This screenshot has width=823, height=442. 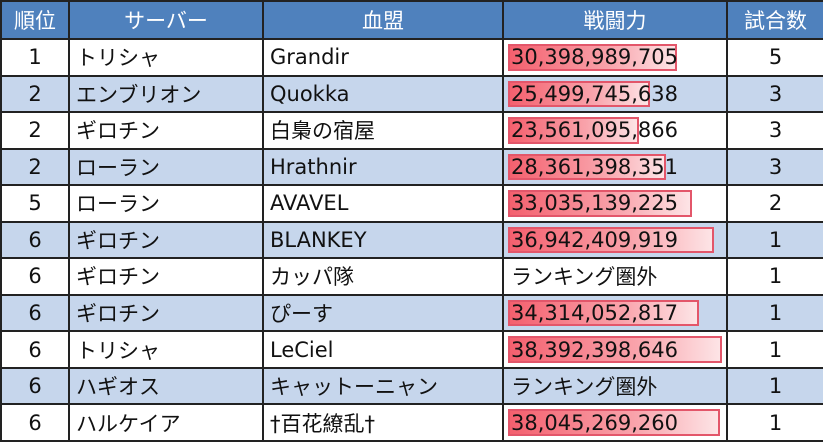 I want to click on header-server: サーバー, so click(x=166, y=20).